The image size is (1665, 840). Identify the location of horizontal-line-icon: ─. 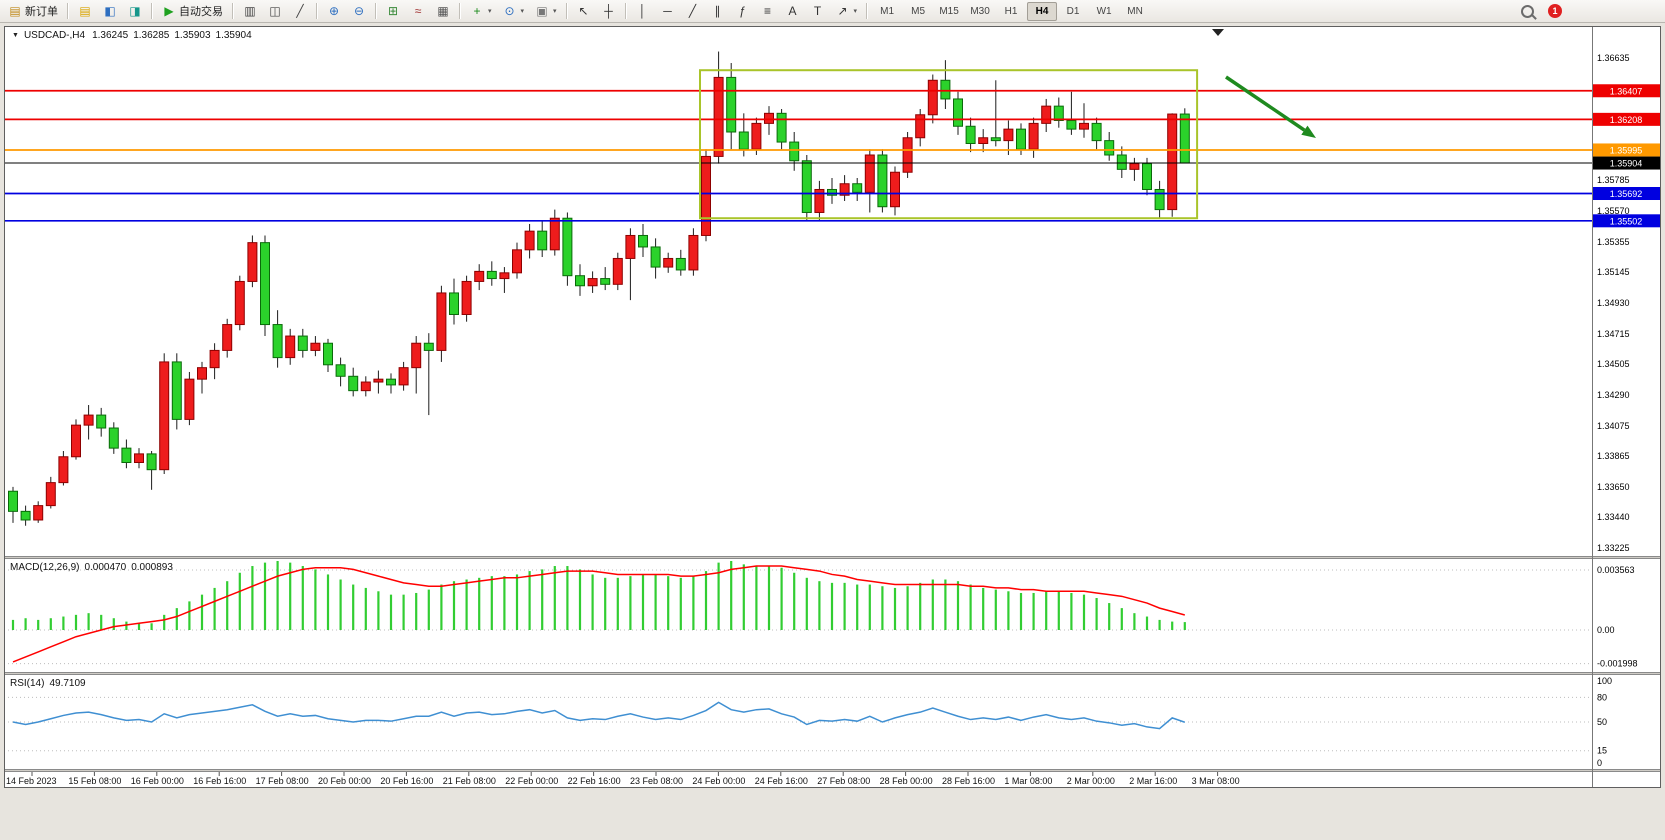
(667, 11).